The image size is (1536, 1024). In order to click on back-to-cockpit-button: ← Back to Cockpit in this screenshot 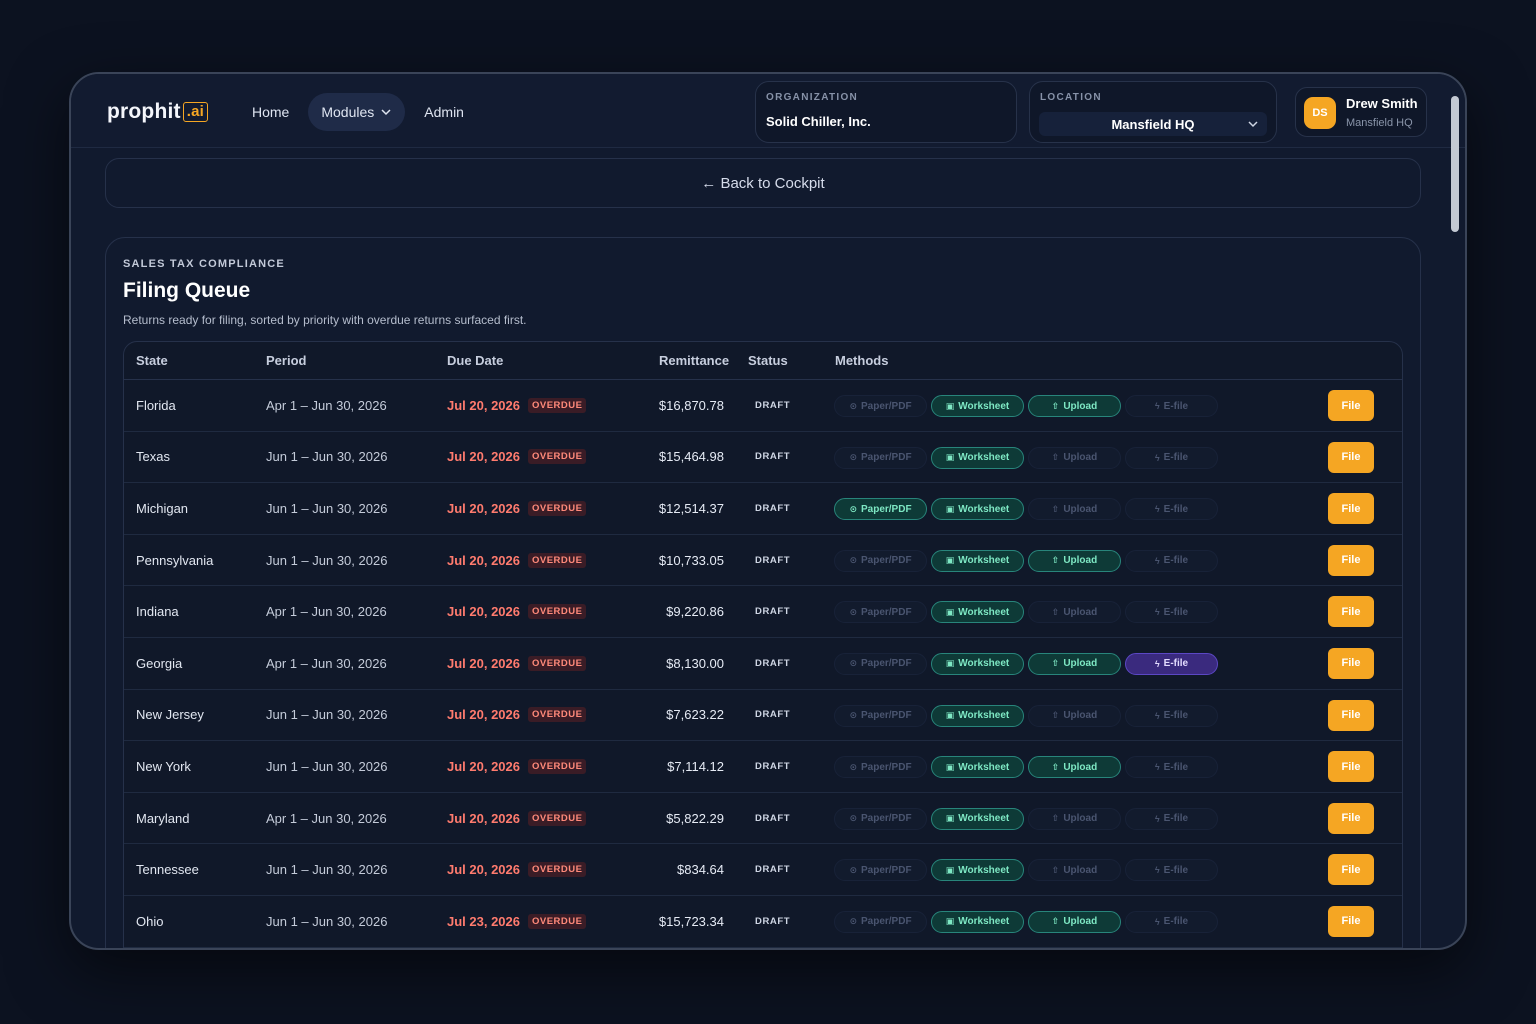, I will do `click(763, 183)`.